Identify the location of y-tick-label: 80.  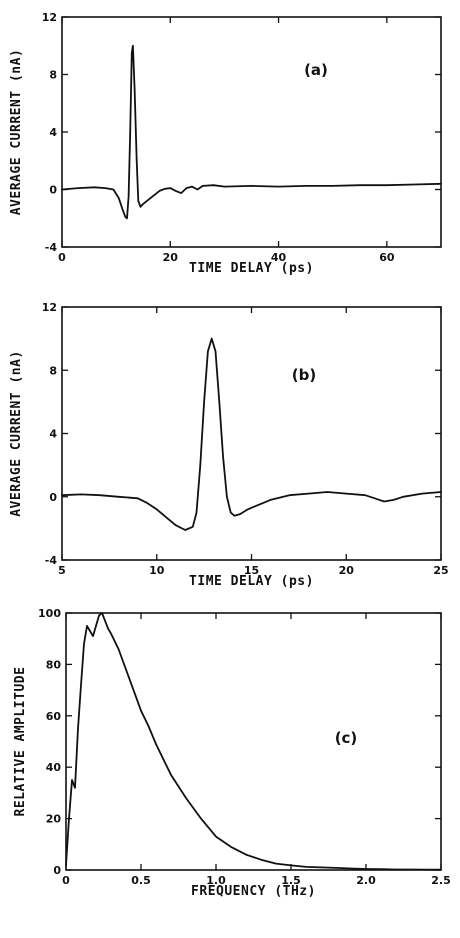
(54, 664).